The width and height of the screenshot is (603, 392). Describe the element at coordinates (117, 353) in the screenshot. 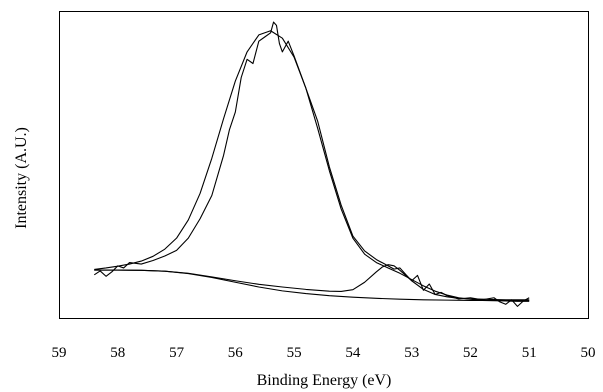

I see `x-tick-label: 58` at that location.